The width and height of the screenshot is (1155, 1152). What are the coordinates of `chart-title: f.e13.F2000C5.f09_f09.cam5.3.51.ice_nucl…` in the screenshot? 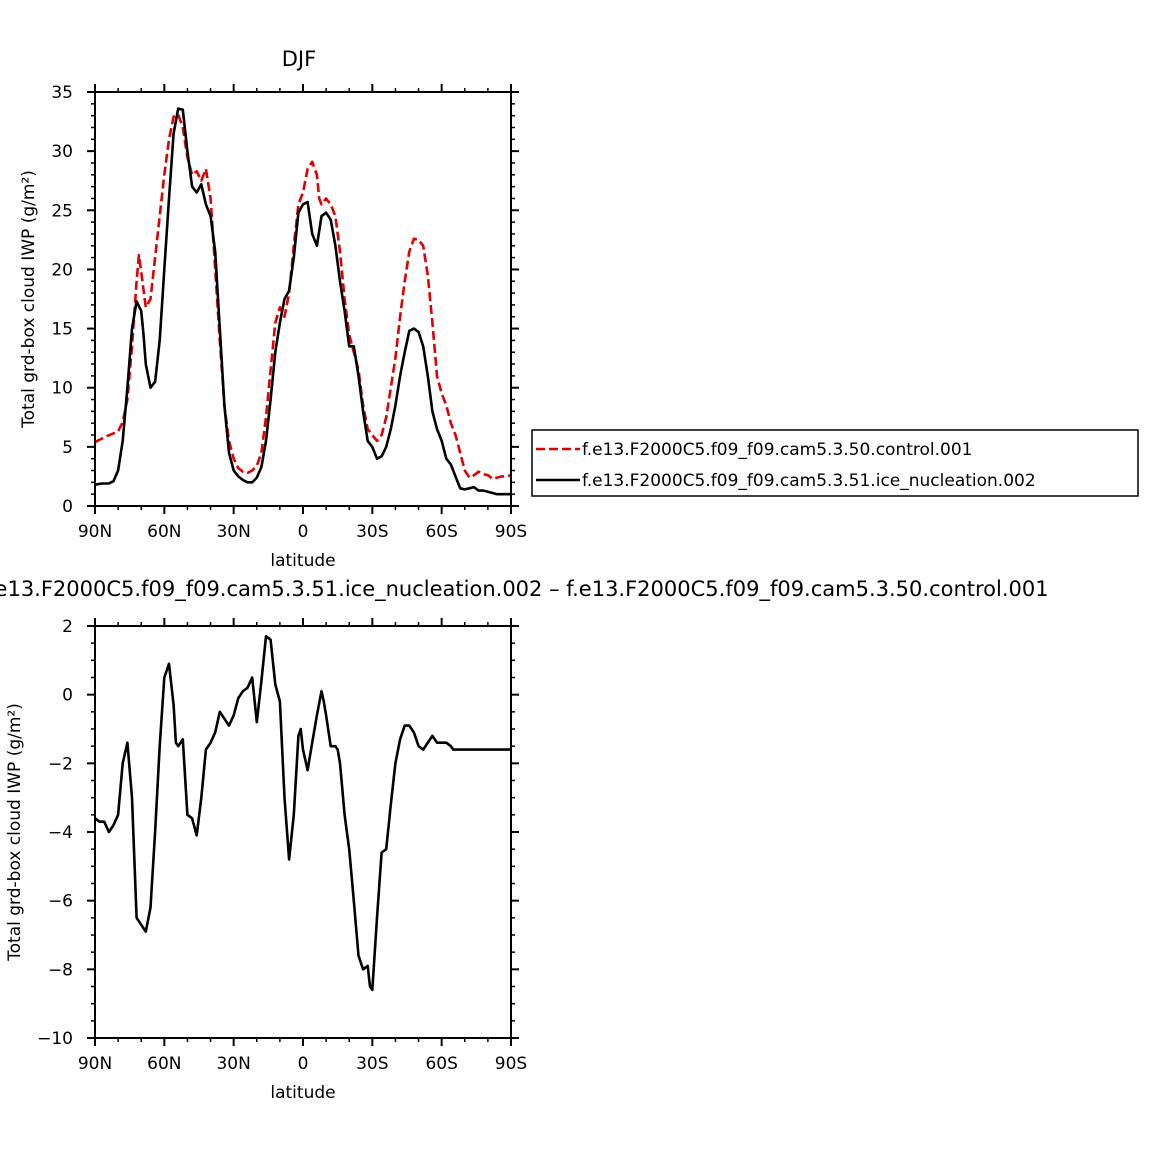 It's located at (524, 589).